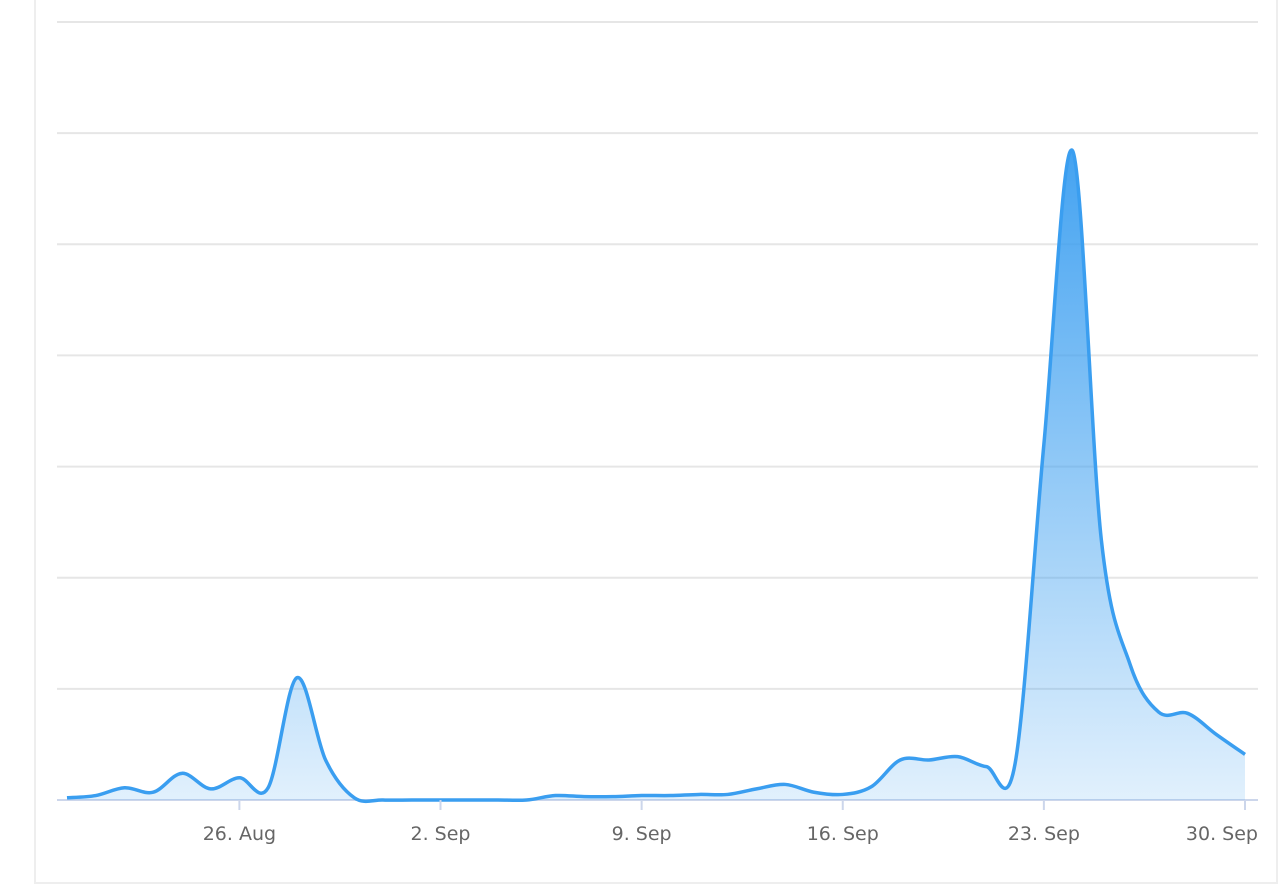  Describe the element at coordinates (441, 834) in the screenshot. I see `x-tick-label: 2. Sep` at that location.